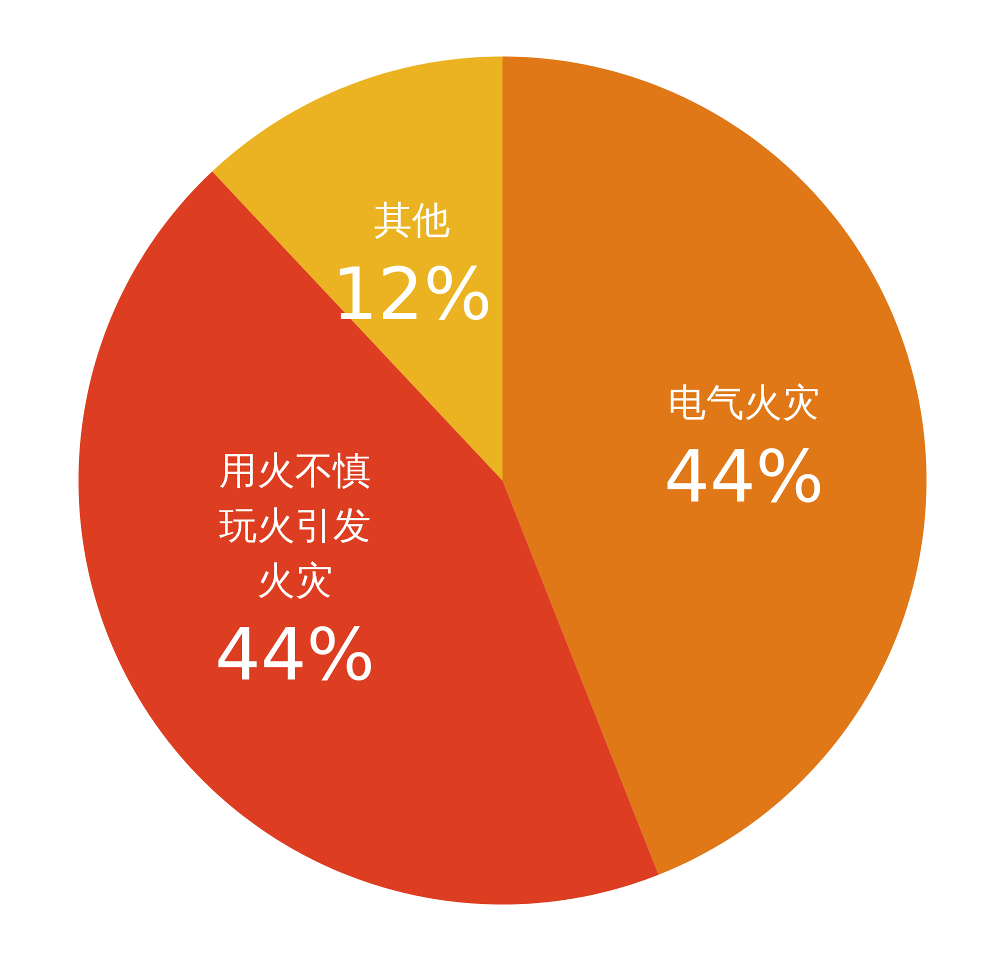  What do you see at coordinates (412, 220) in the screenshot?
I see `slice-label: 其他` at bounding box center [412, 220].